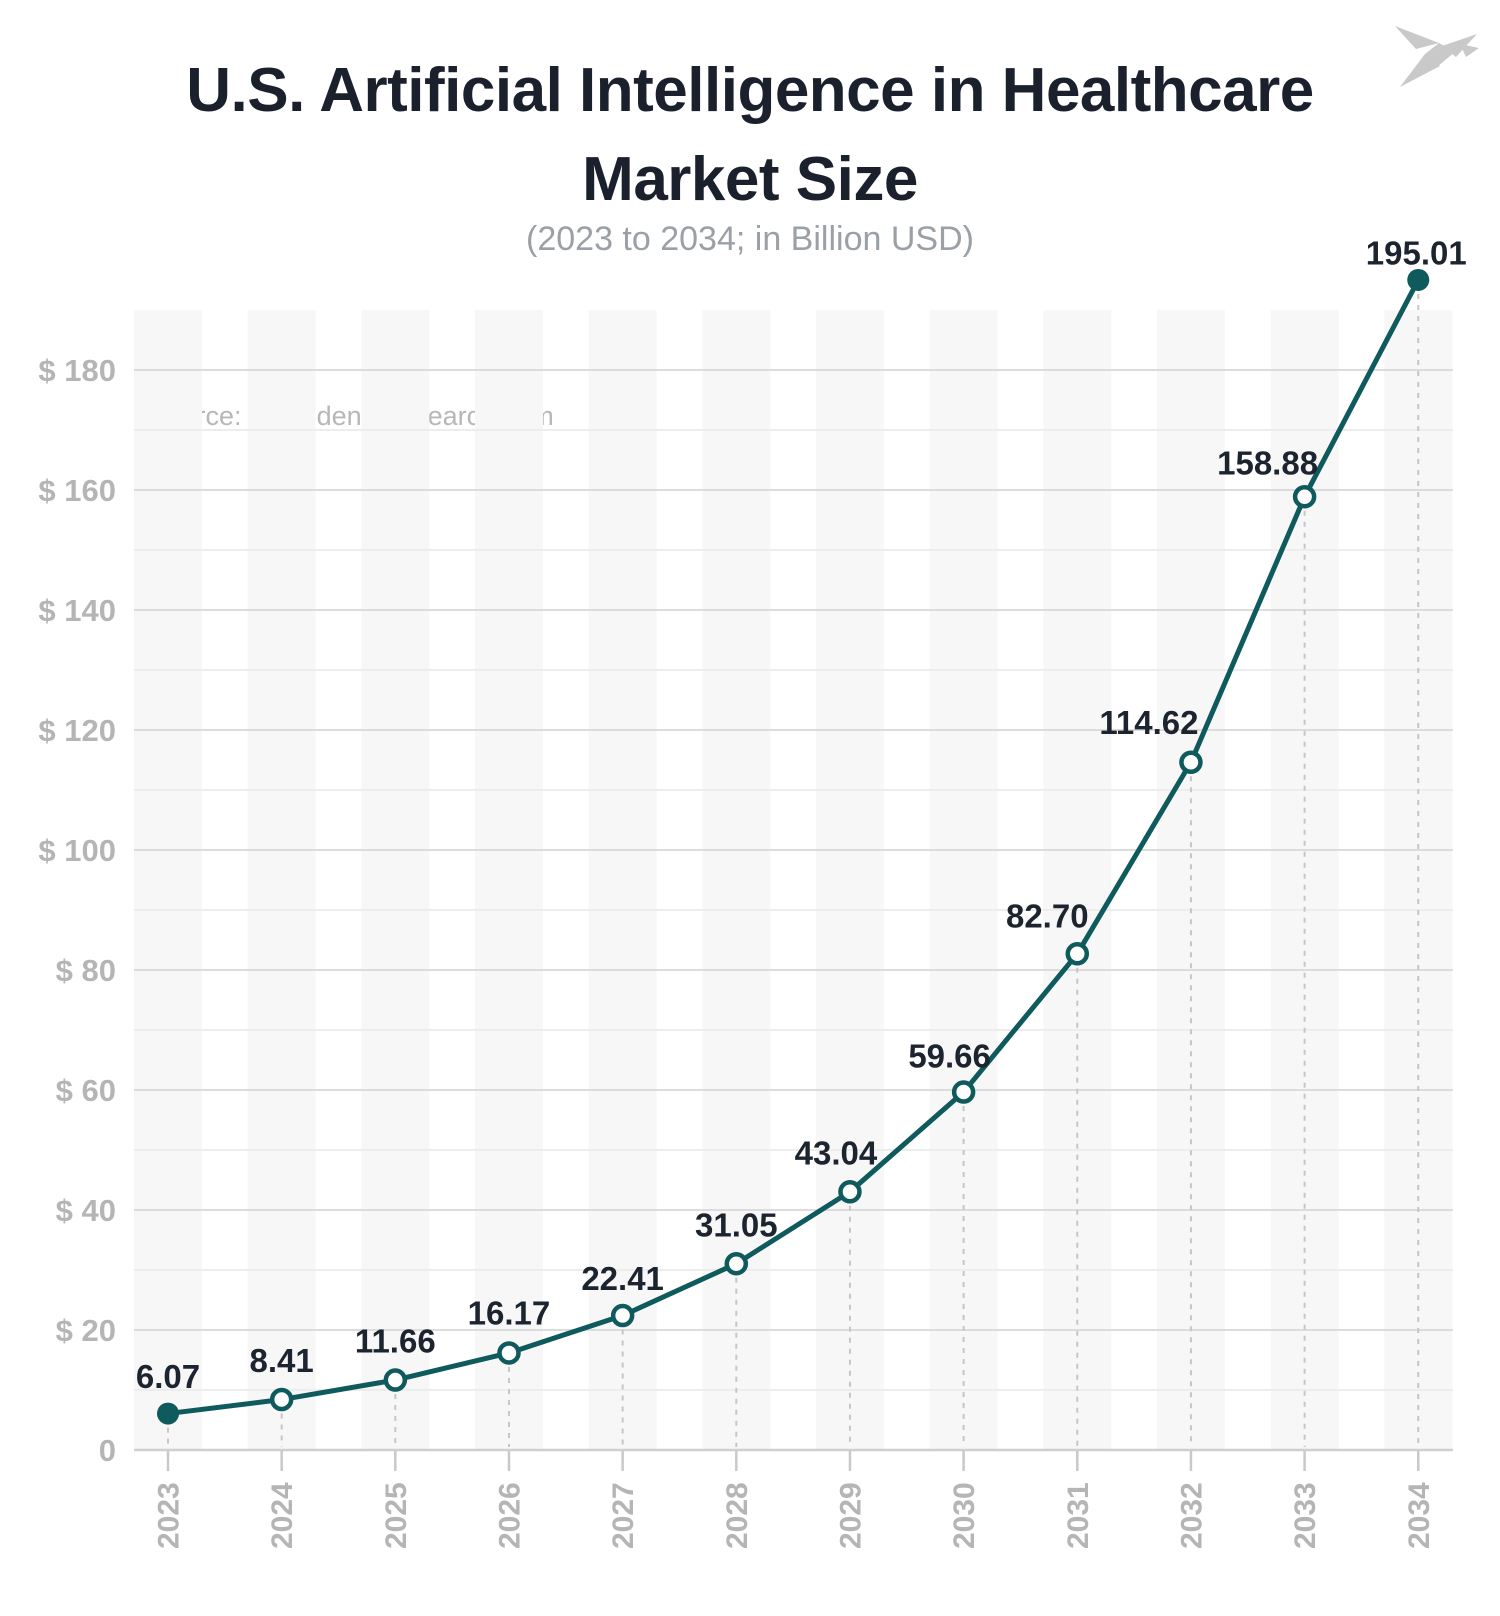 Image resolution: width=1500 pixels, height=1616 pixels. What do you see at coordinates (1416, 252) in the screenshot?
I see `value-label-2034: 195.01` at bounding box center [1416, 252].